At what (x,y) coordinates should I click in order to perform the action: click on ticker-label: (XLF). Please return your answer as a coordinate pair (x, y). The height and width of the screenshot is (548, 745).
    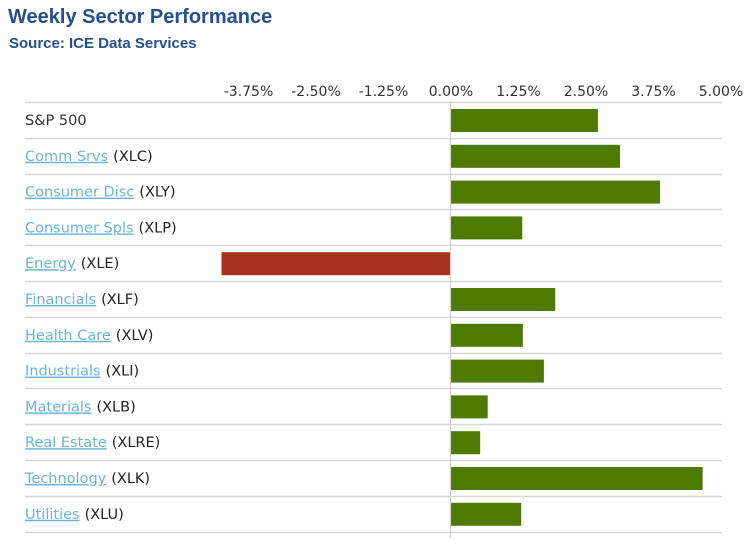
    Looking at the image, I should click on (120, 300).